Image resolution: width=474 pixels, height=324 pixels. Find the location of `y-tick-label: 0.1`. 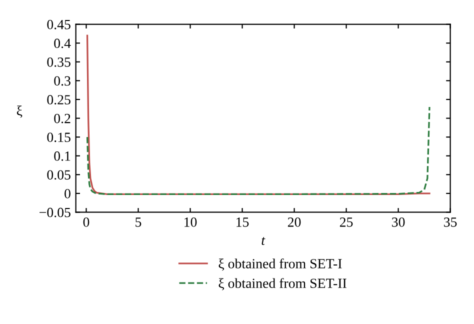

y-tick-label: 0.1 is located at coordinates (62, 156).